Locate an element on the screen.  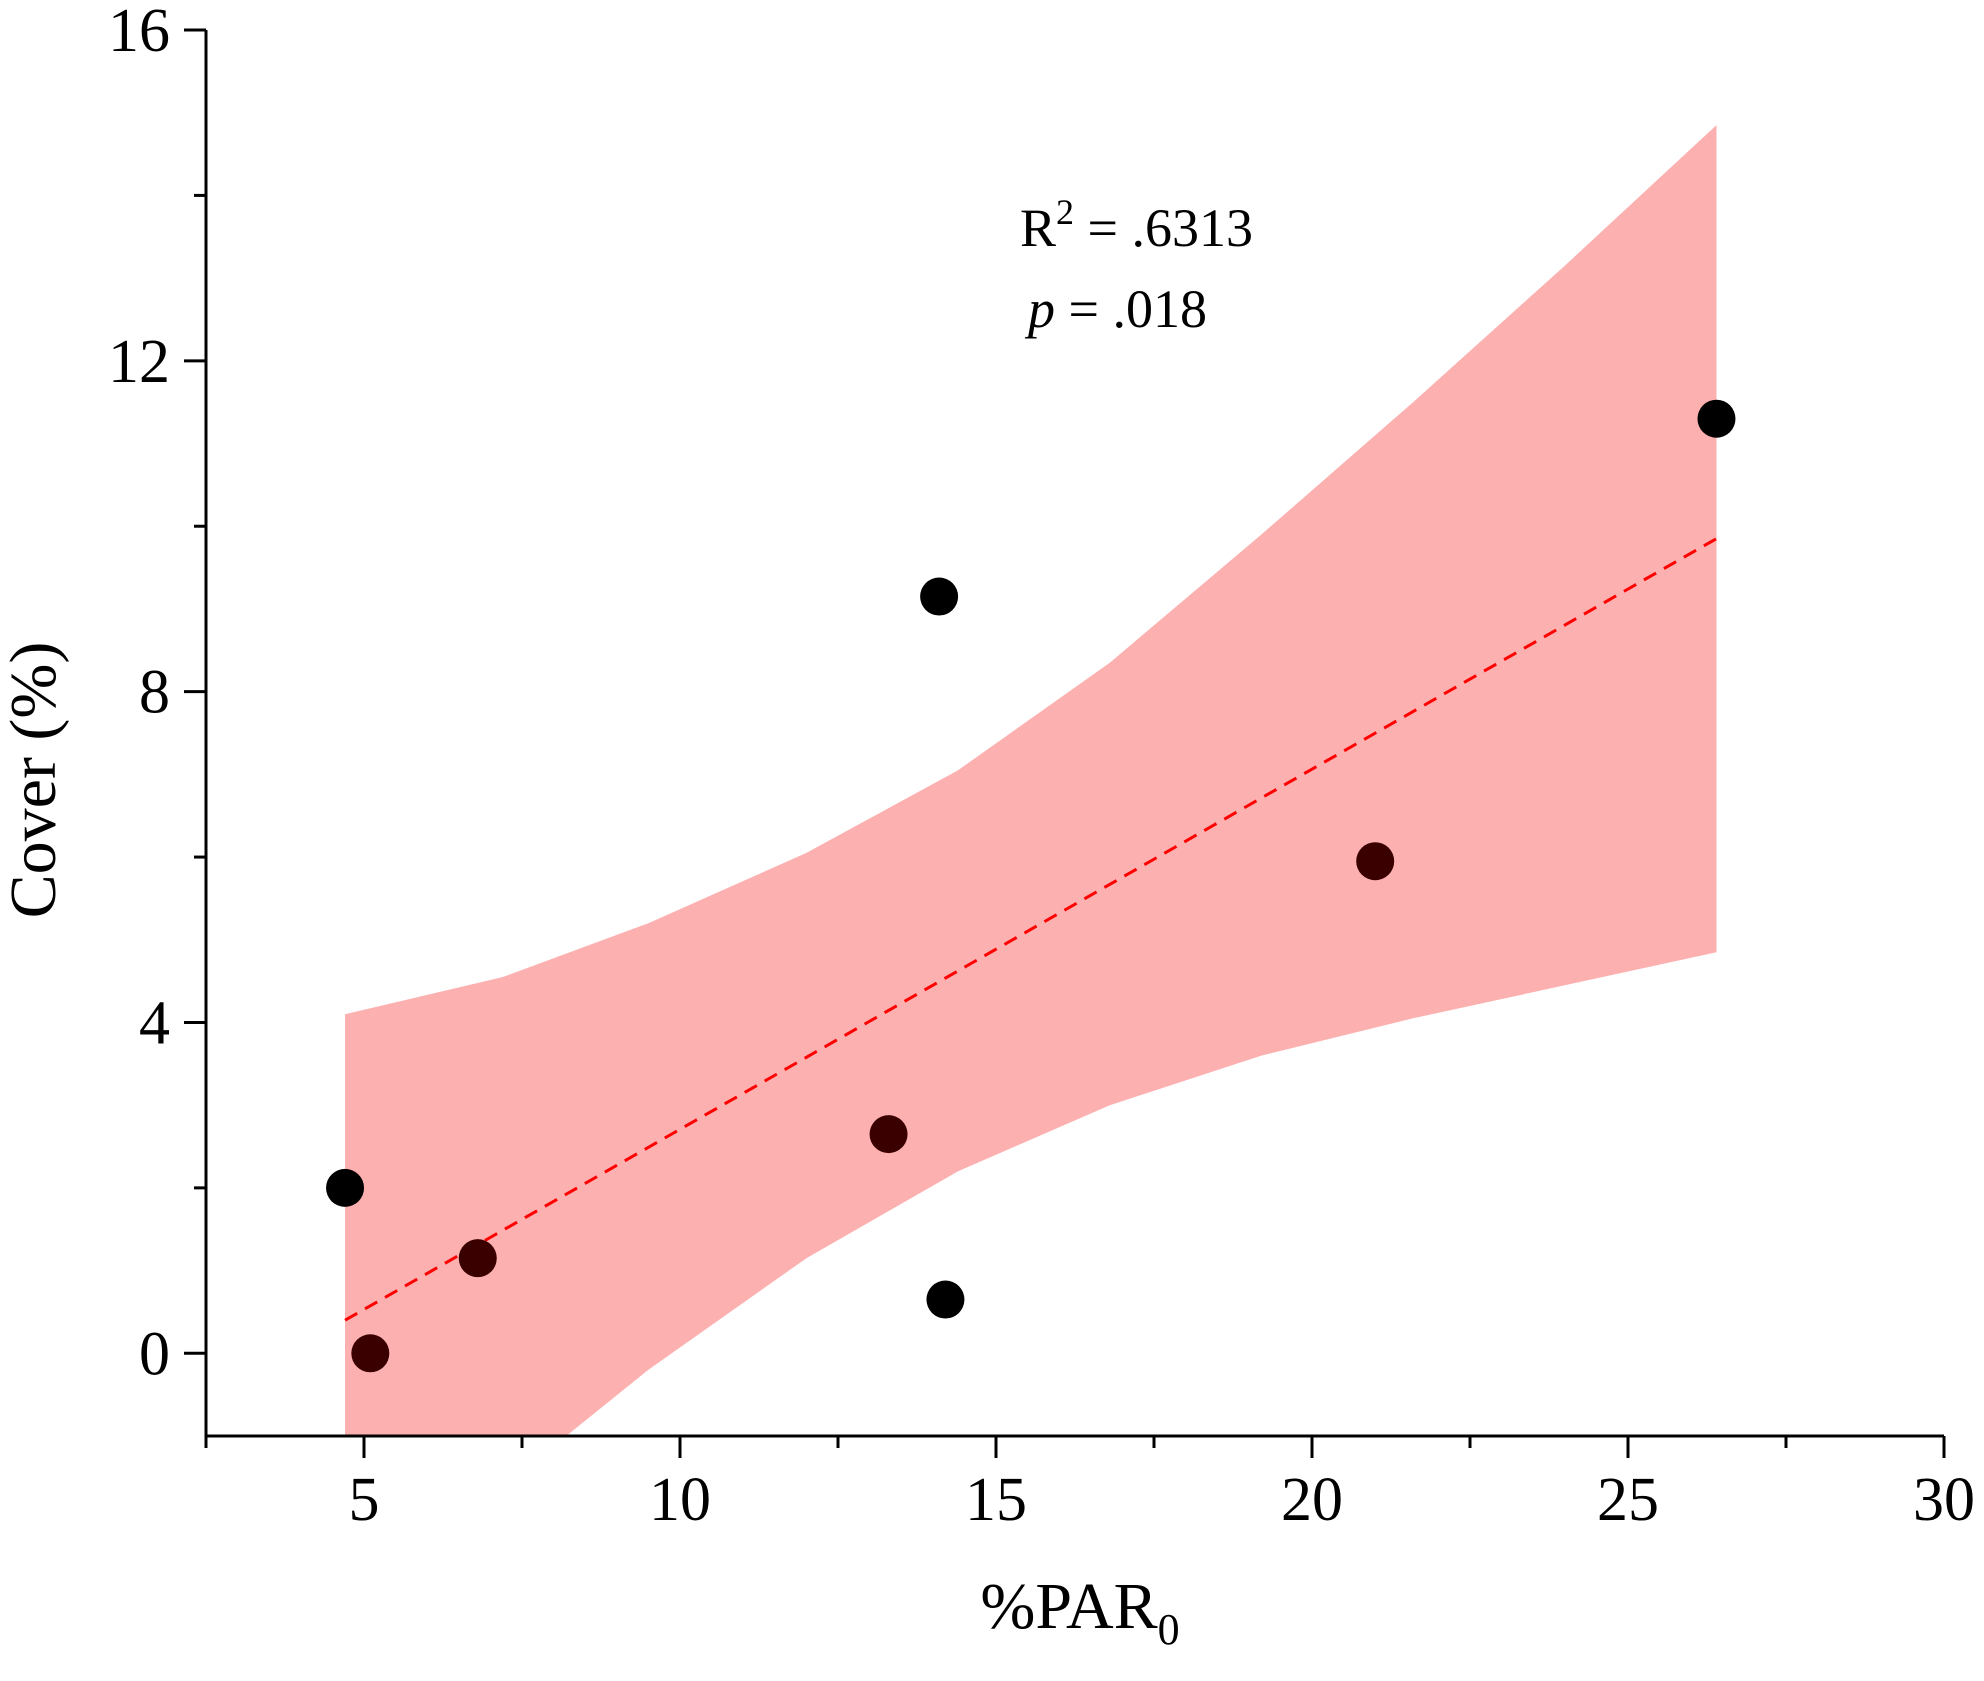
p-value-annotation: p = .018 is located at coordinates (1115, 309).